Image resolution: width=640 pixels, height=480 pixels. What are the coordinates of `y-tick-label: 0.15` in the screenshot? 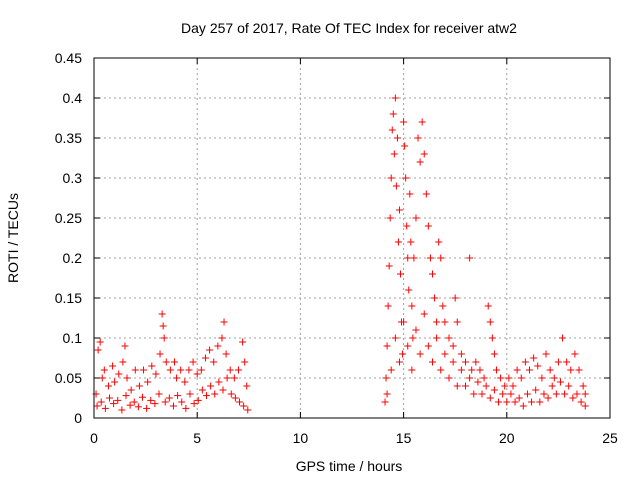 It's located at (68, 298).